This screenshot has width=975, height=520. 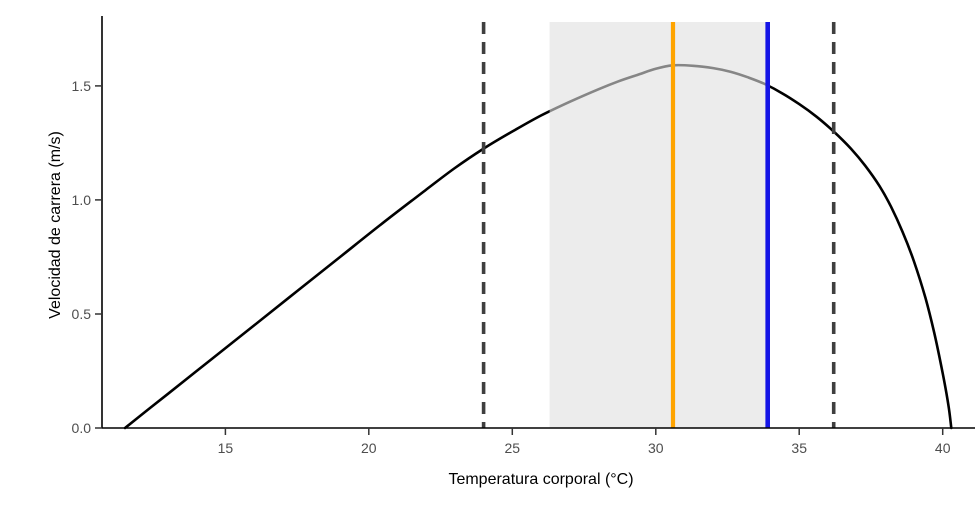 What do you see at coordinates (799, 448) in the screenshot?
I see `x-tick-label: 35` at bounding box center [799, 448].